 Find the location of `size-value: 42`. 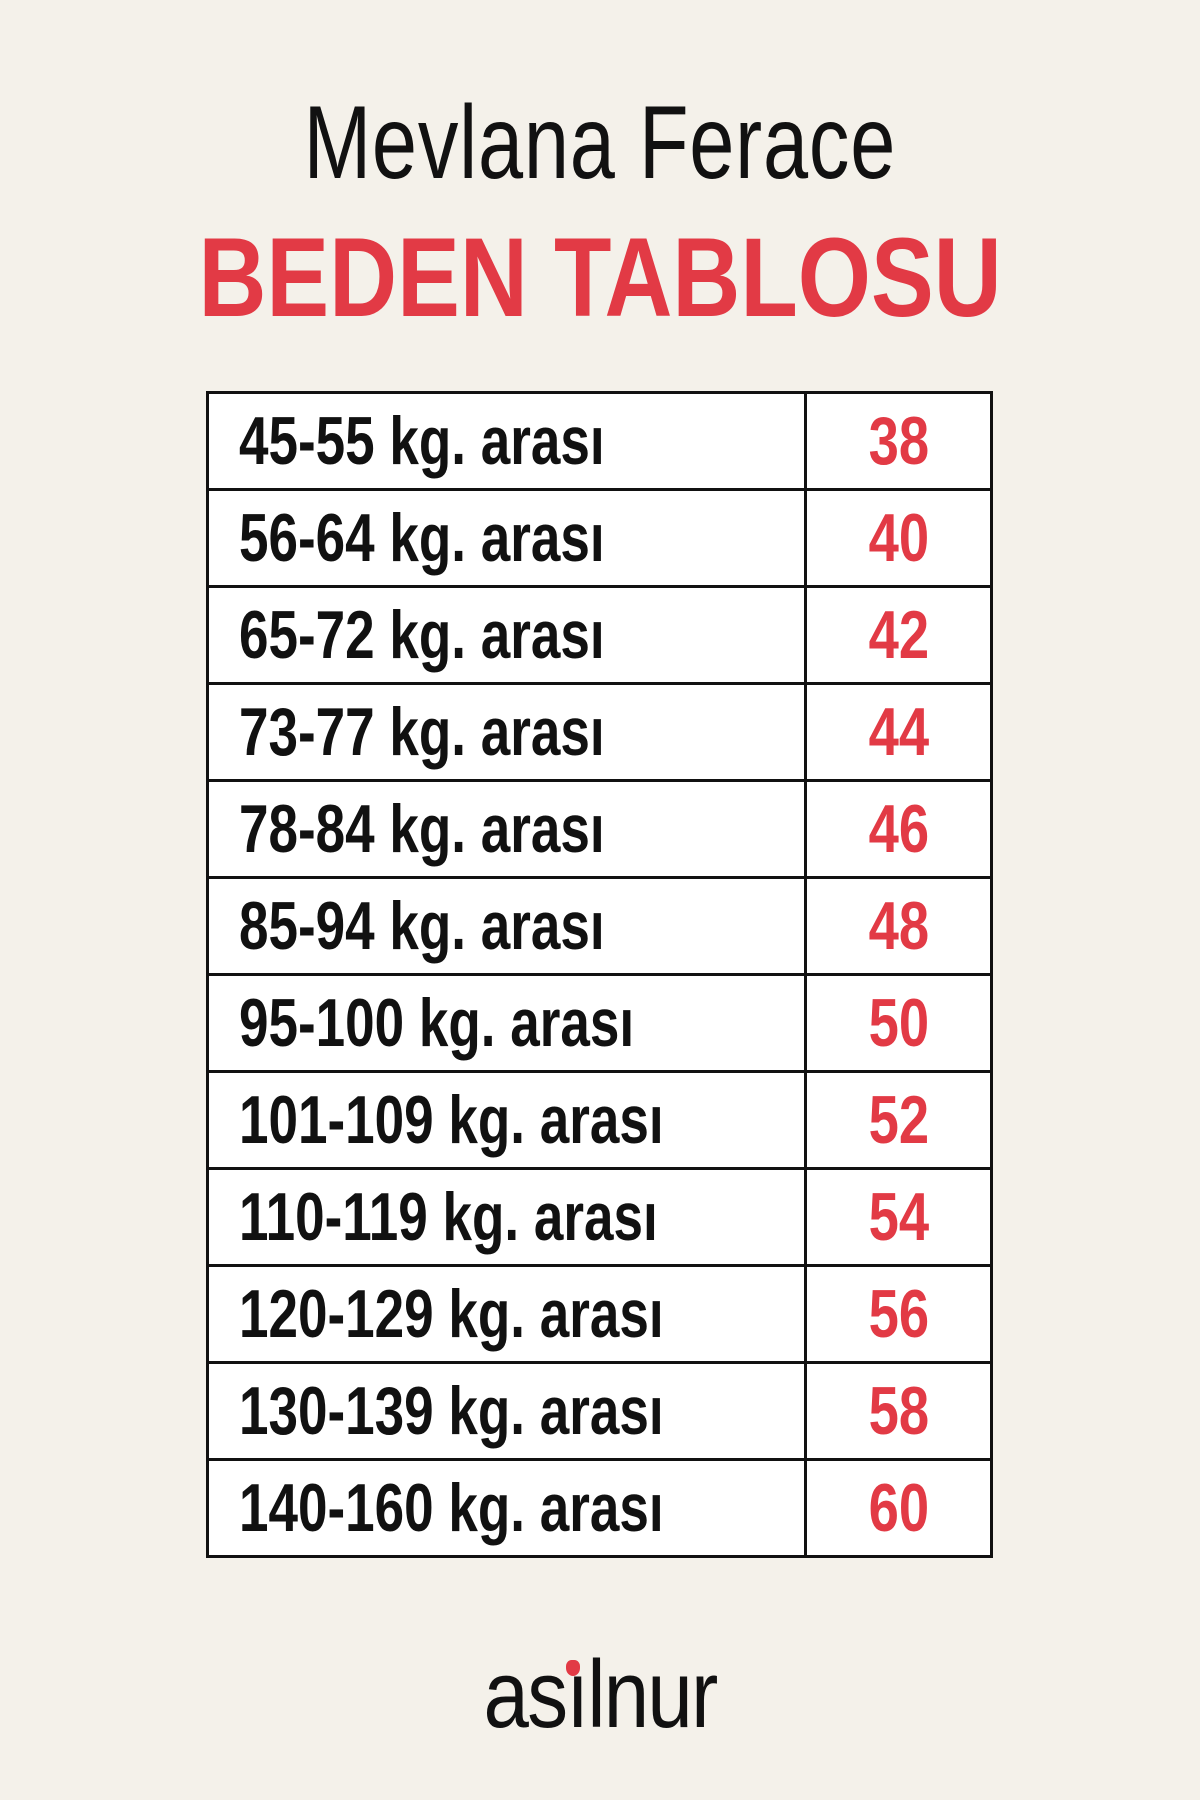

size-value: 42 is located at coordinates (898, 635).